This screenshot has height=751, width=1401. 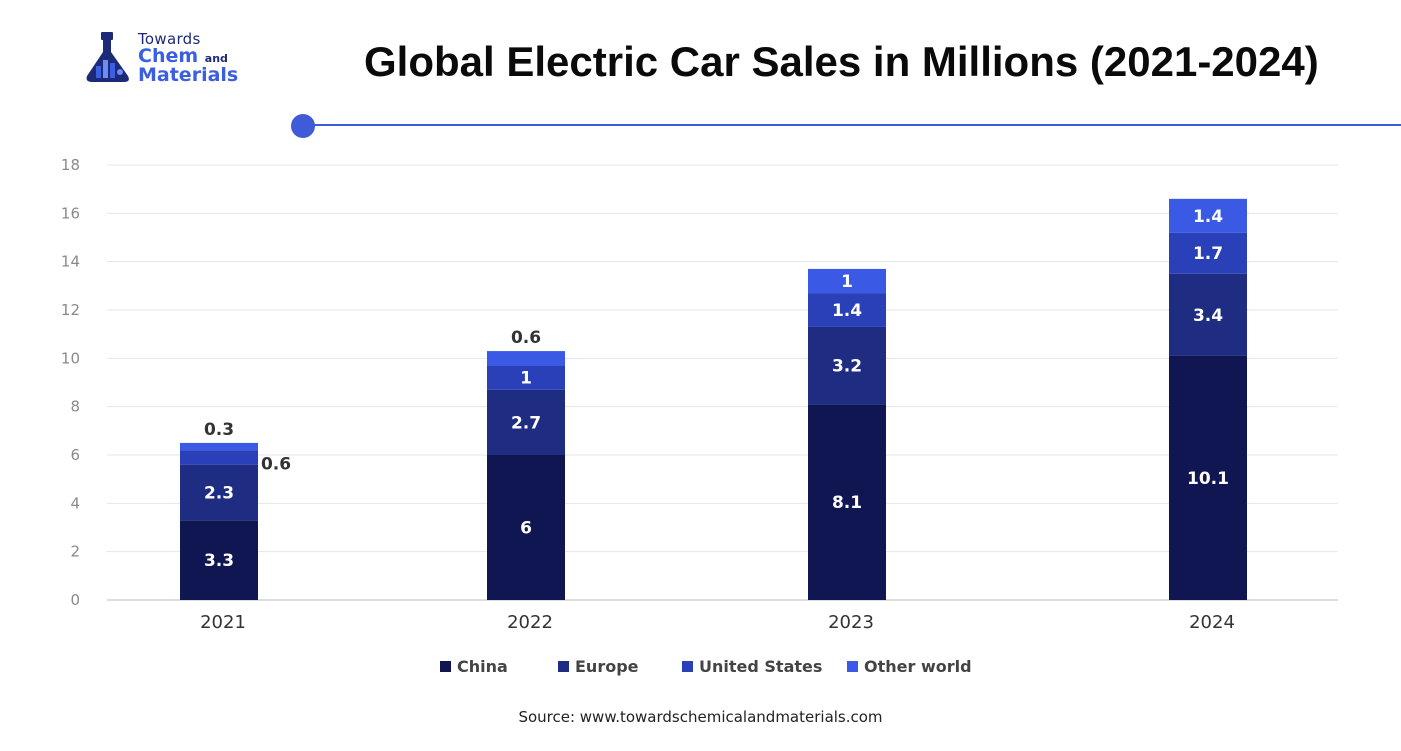 I want to click on legend-item: Other world, so click(x=909, y=666).